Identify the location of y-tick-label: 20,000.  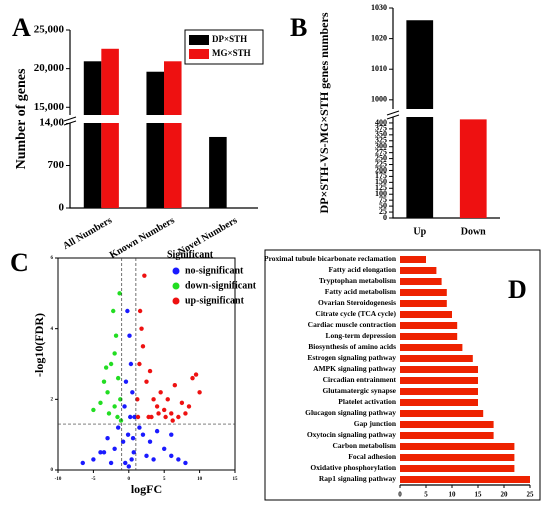
(49, 68).